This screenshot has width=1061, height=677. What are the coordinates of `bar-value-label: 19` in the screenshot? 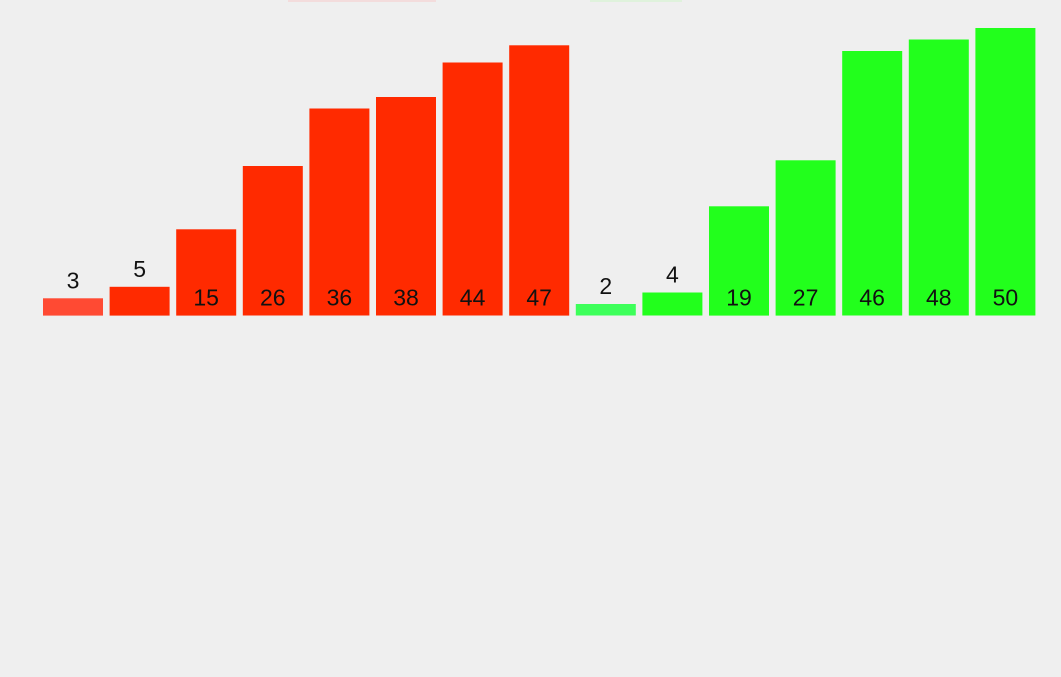 It's located at (739, 298).